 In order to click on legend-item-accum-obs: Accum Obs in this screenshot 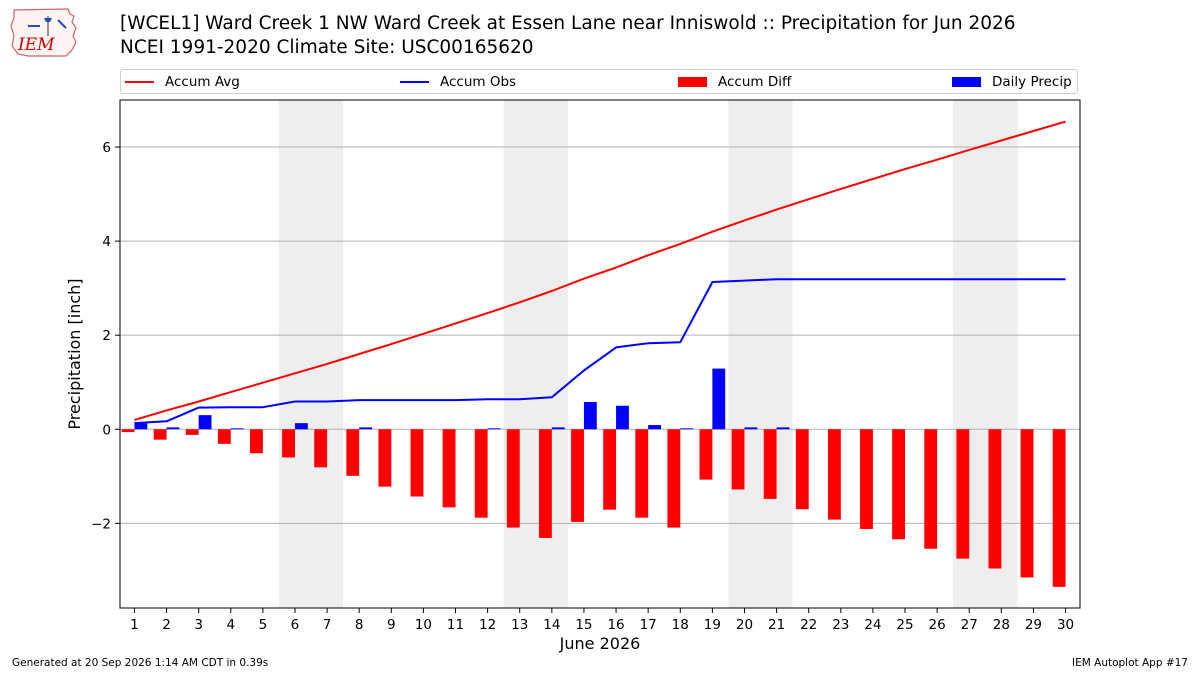, I will do `click(458, 81)`.